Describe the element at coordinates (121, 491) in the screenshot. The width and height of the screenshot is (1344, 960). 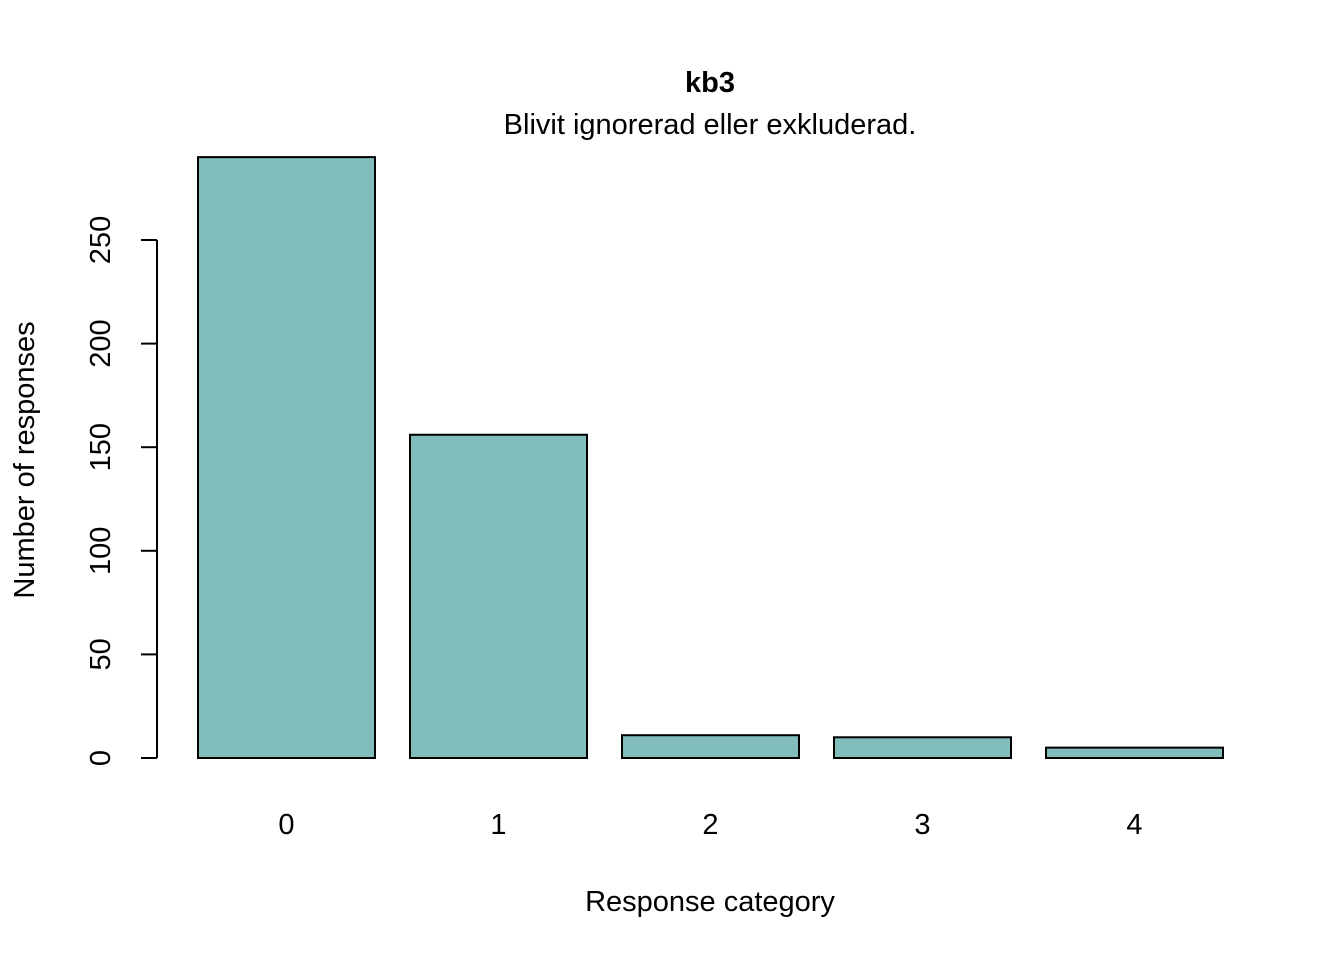
I see `y-axis: 0 50 100 150 200 250` at that location.